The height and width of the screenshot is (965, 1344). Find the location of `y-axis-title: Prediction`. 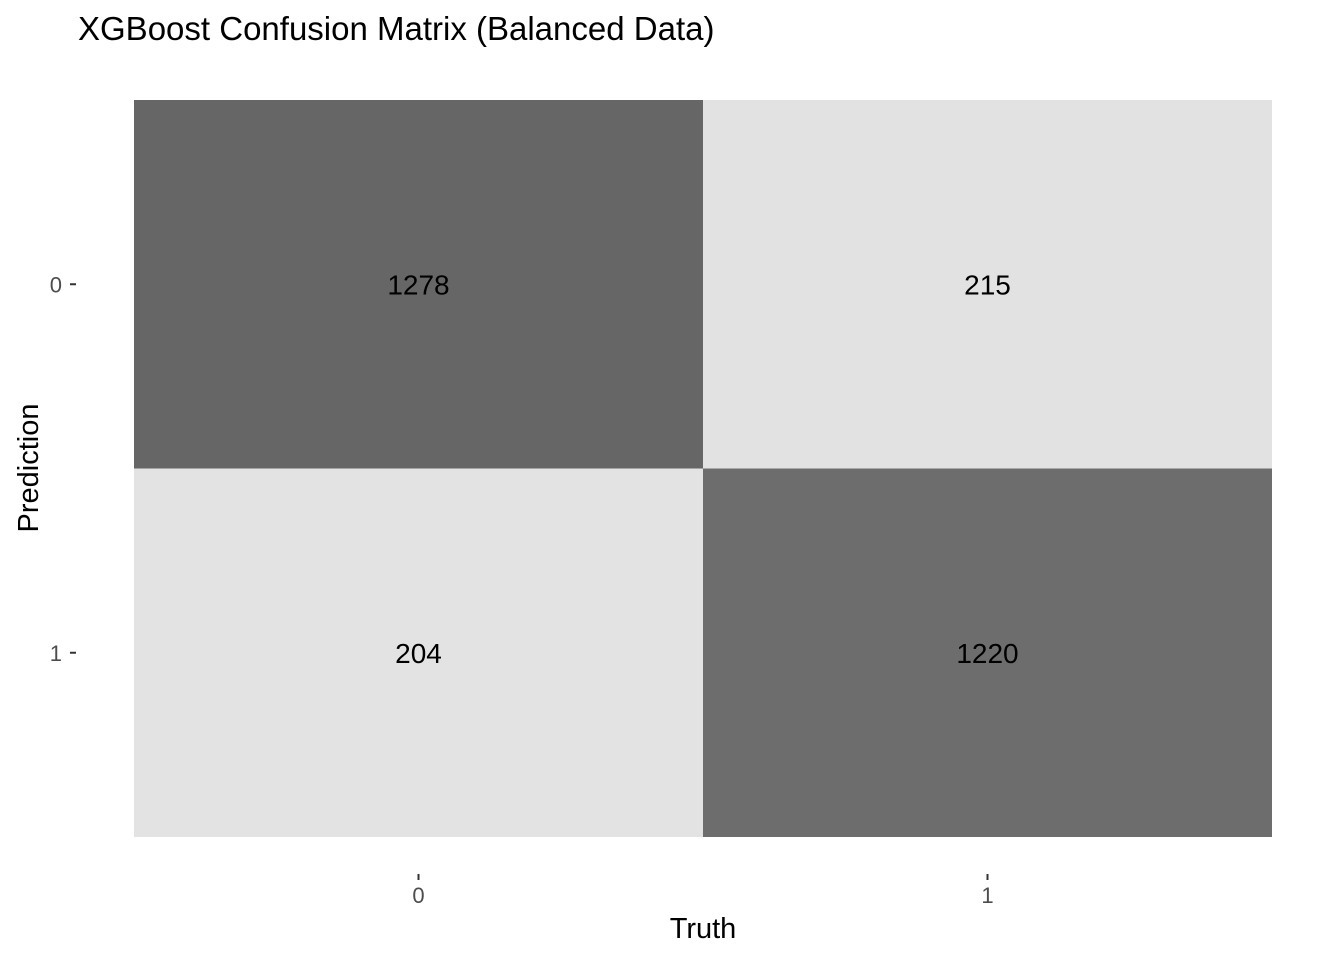

y-axis-title: Prediction is located at coordinates (29, 468).